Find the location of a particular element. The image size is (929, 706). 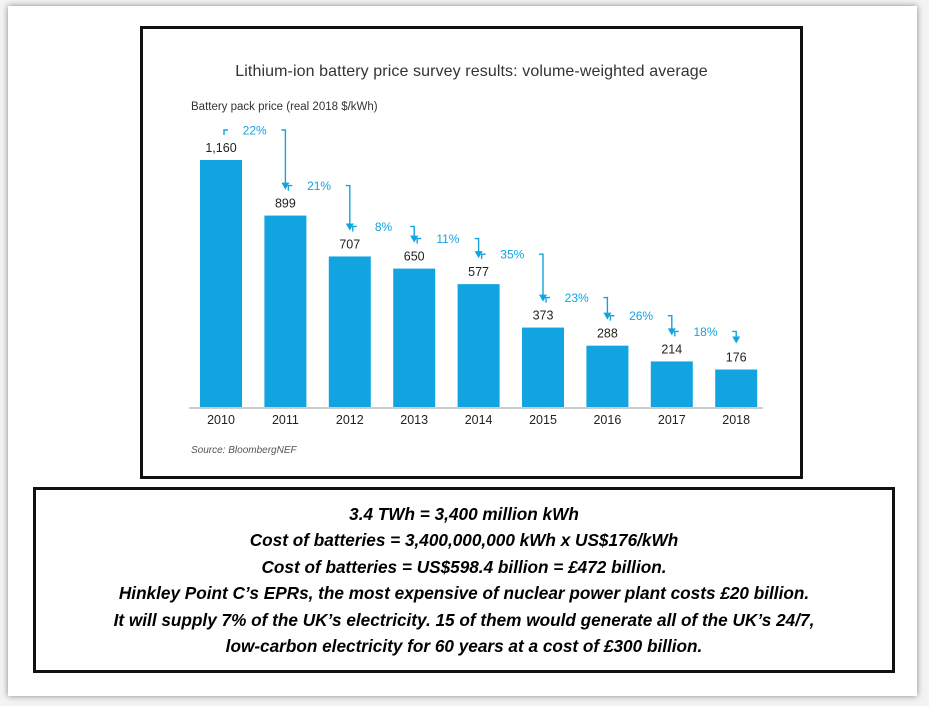

bar-2016 is located at coordinates (607, 376).